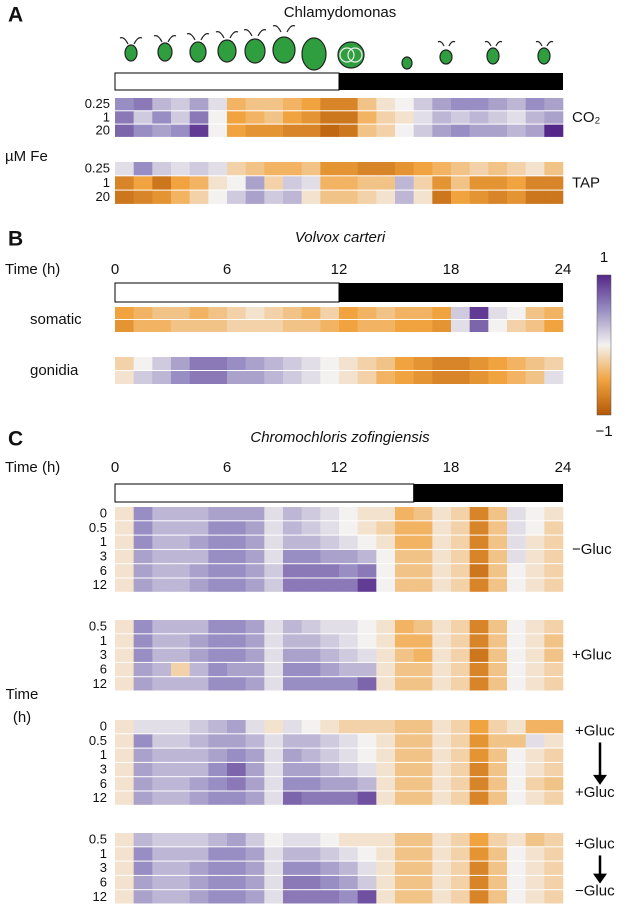 This screenshot has height=908, width=629. What do you see at coordinates (103, 196) in the screenshot?
I see `row-label: 20` at bounding box center [103, 196].